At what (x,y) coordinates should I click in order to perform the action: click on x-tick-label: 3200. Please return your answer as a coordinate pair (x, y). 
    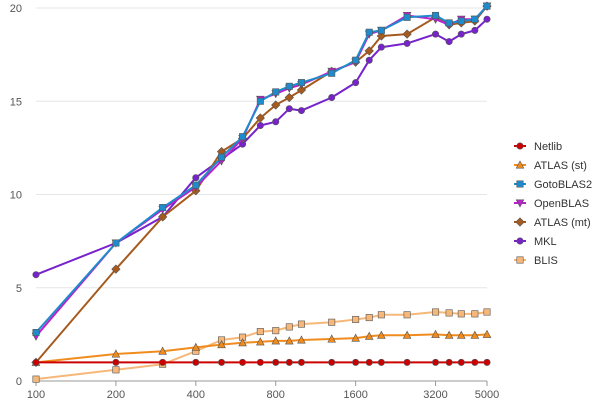
    Looking at the image, I should click on (435, 394).